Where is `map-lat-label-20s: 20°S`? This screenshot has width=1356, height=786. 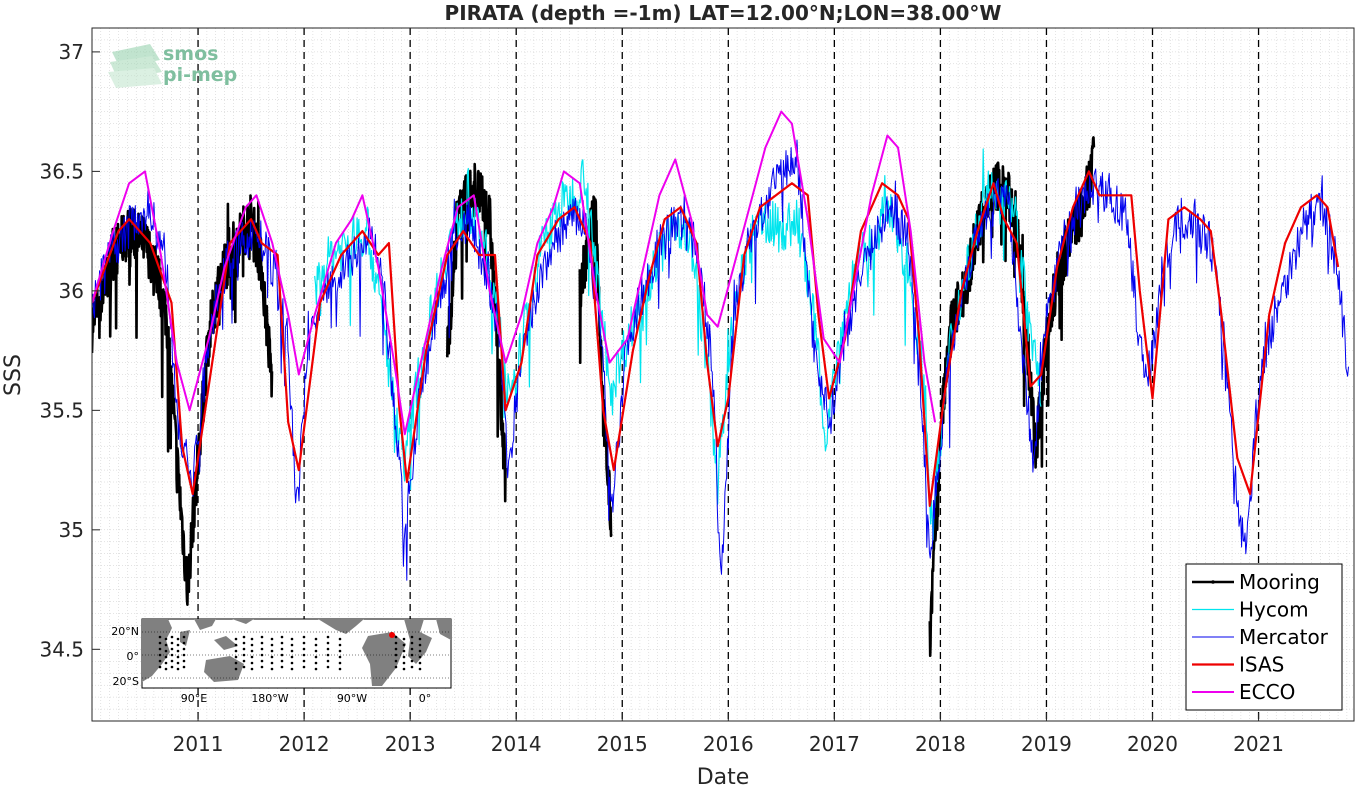 map-lat-label-20s: 20°S is located at coordinates (126, 681).